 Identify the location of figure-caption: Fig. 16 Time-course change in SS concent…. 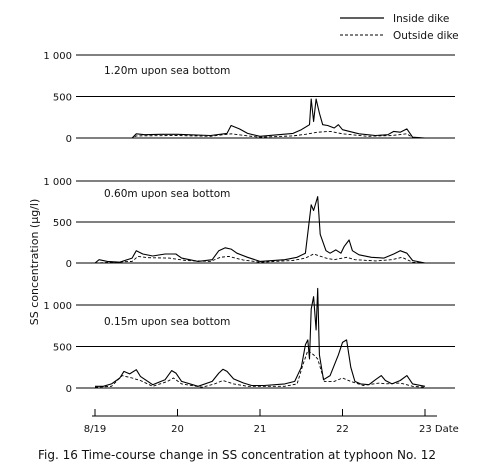
(237, 455).